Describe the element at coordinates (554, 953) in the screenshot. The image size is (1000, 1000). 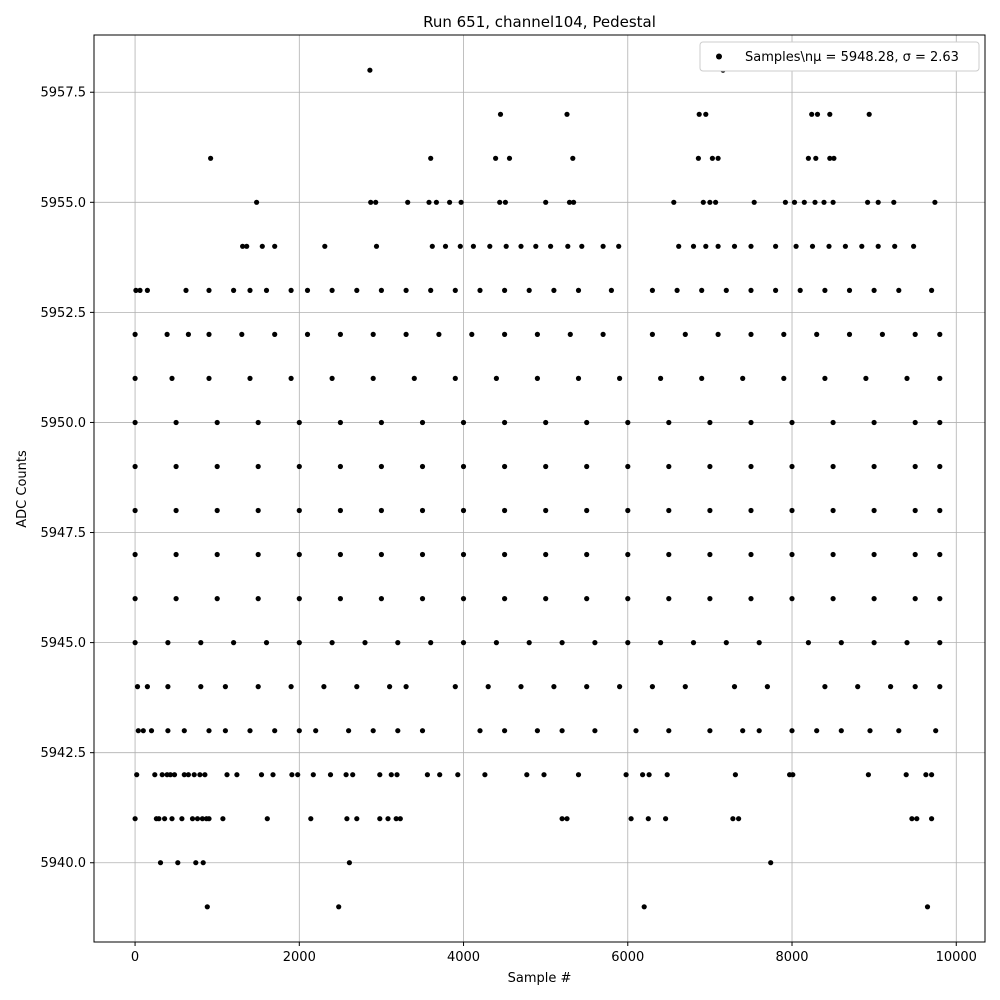
I see `x-axis-ticks: 0 2000 4000 6000 8000 10000` at that location.